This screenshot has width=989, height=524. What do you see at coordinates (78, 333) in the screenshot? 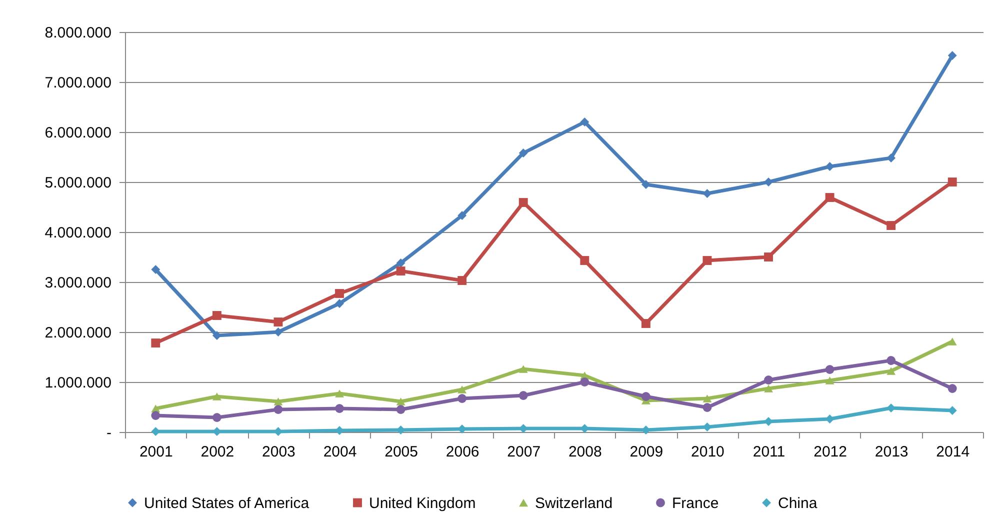
I see `y-tick-label: 2.000.000` at bounding box center [78, 333].